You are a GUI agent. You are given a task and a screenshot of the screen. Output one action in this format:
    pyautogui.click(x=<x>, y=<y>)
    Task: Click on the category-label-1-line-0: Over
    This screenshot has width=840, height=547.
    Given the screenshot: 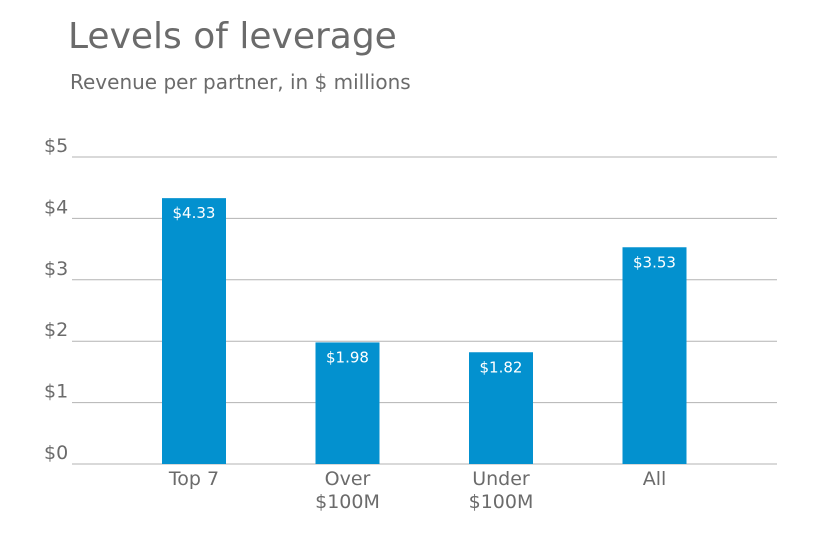 What is the action you would take?
    pyautogui.click(x=348, y=479)
    